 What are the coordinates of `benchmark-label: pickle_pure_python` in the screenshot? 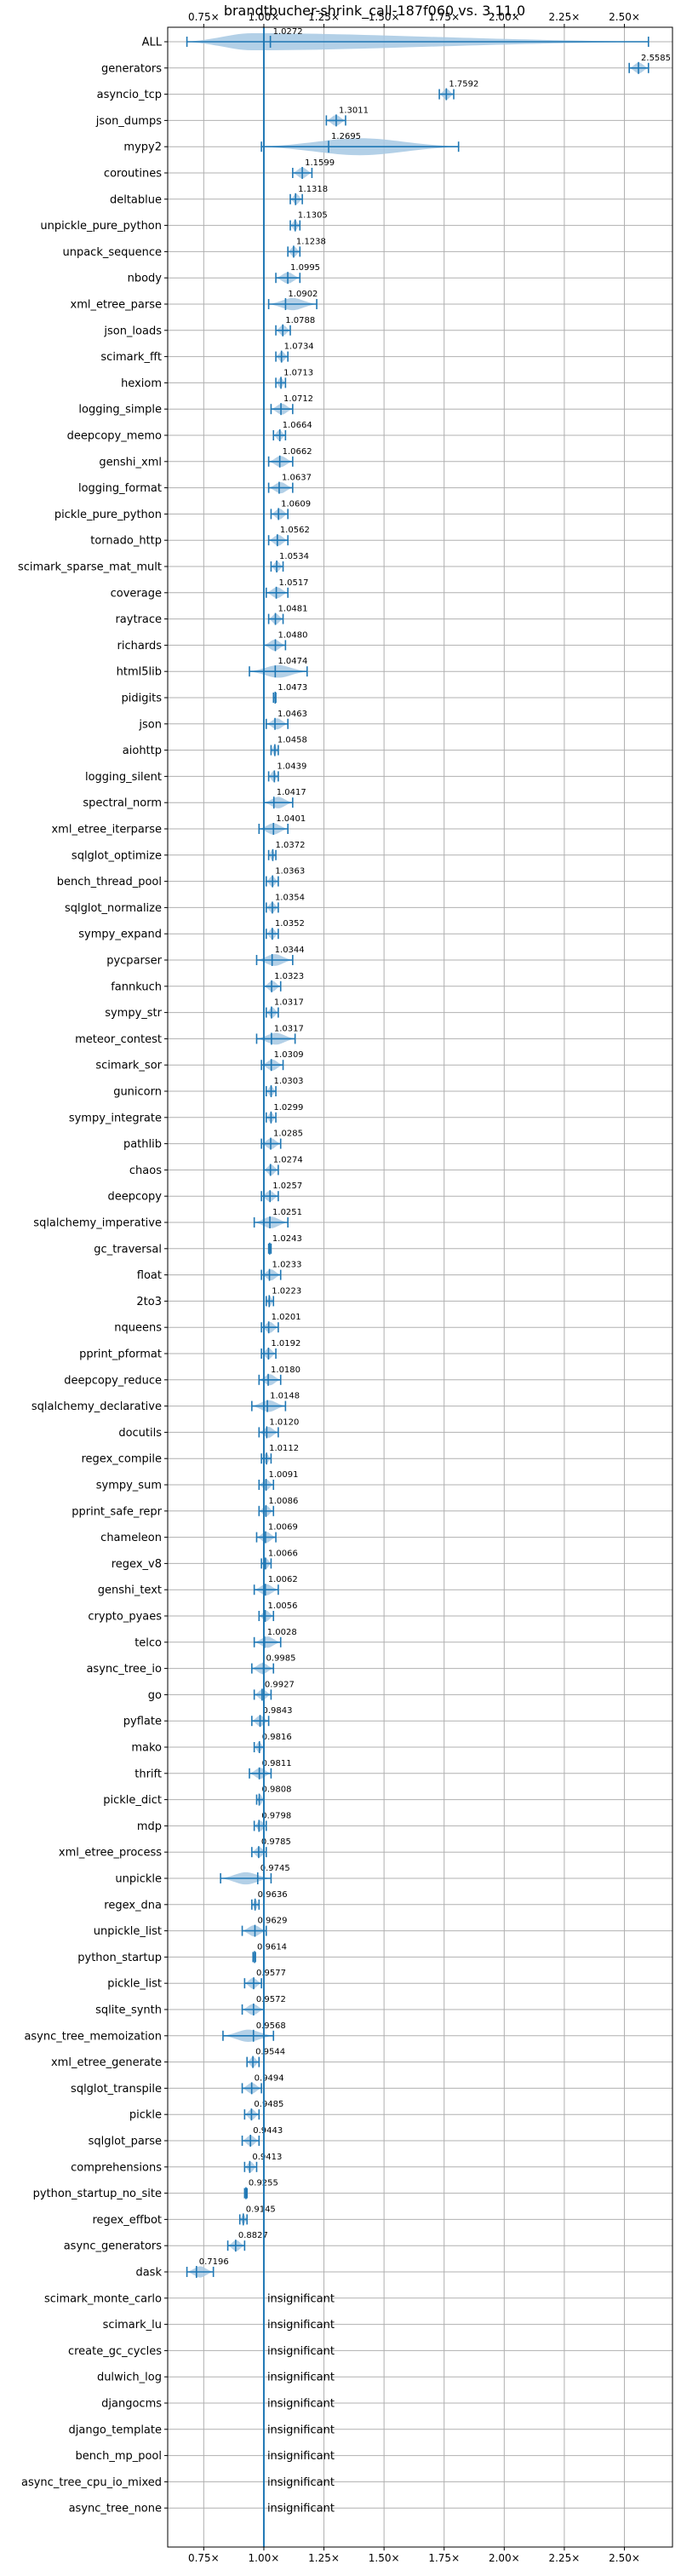 It's located at (108, 515).